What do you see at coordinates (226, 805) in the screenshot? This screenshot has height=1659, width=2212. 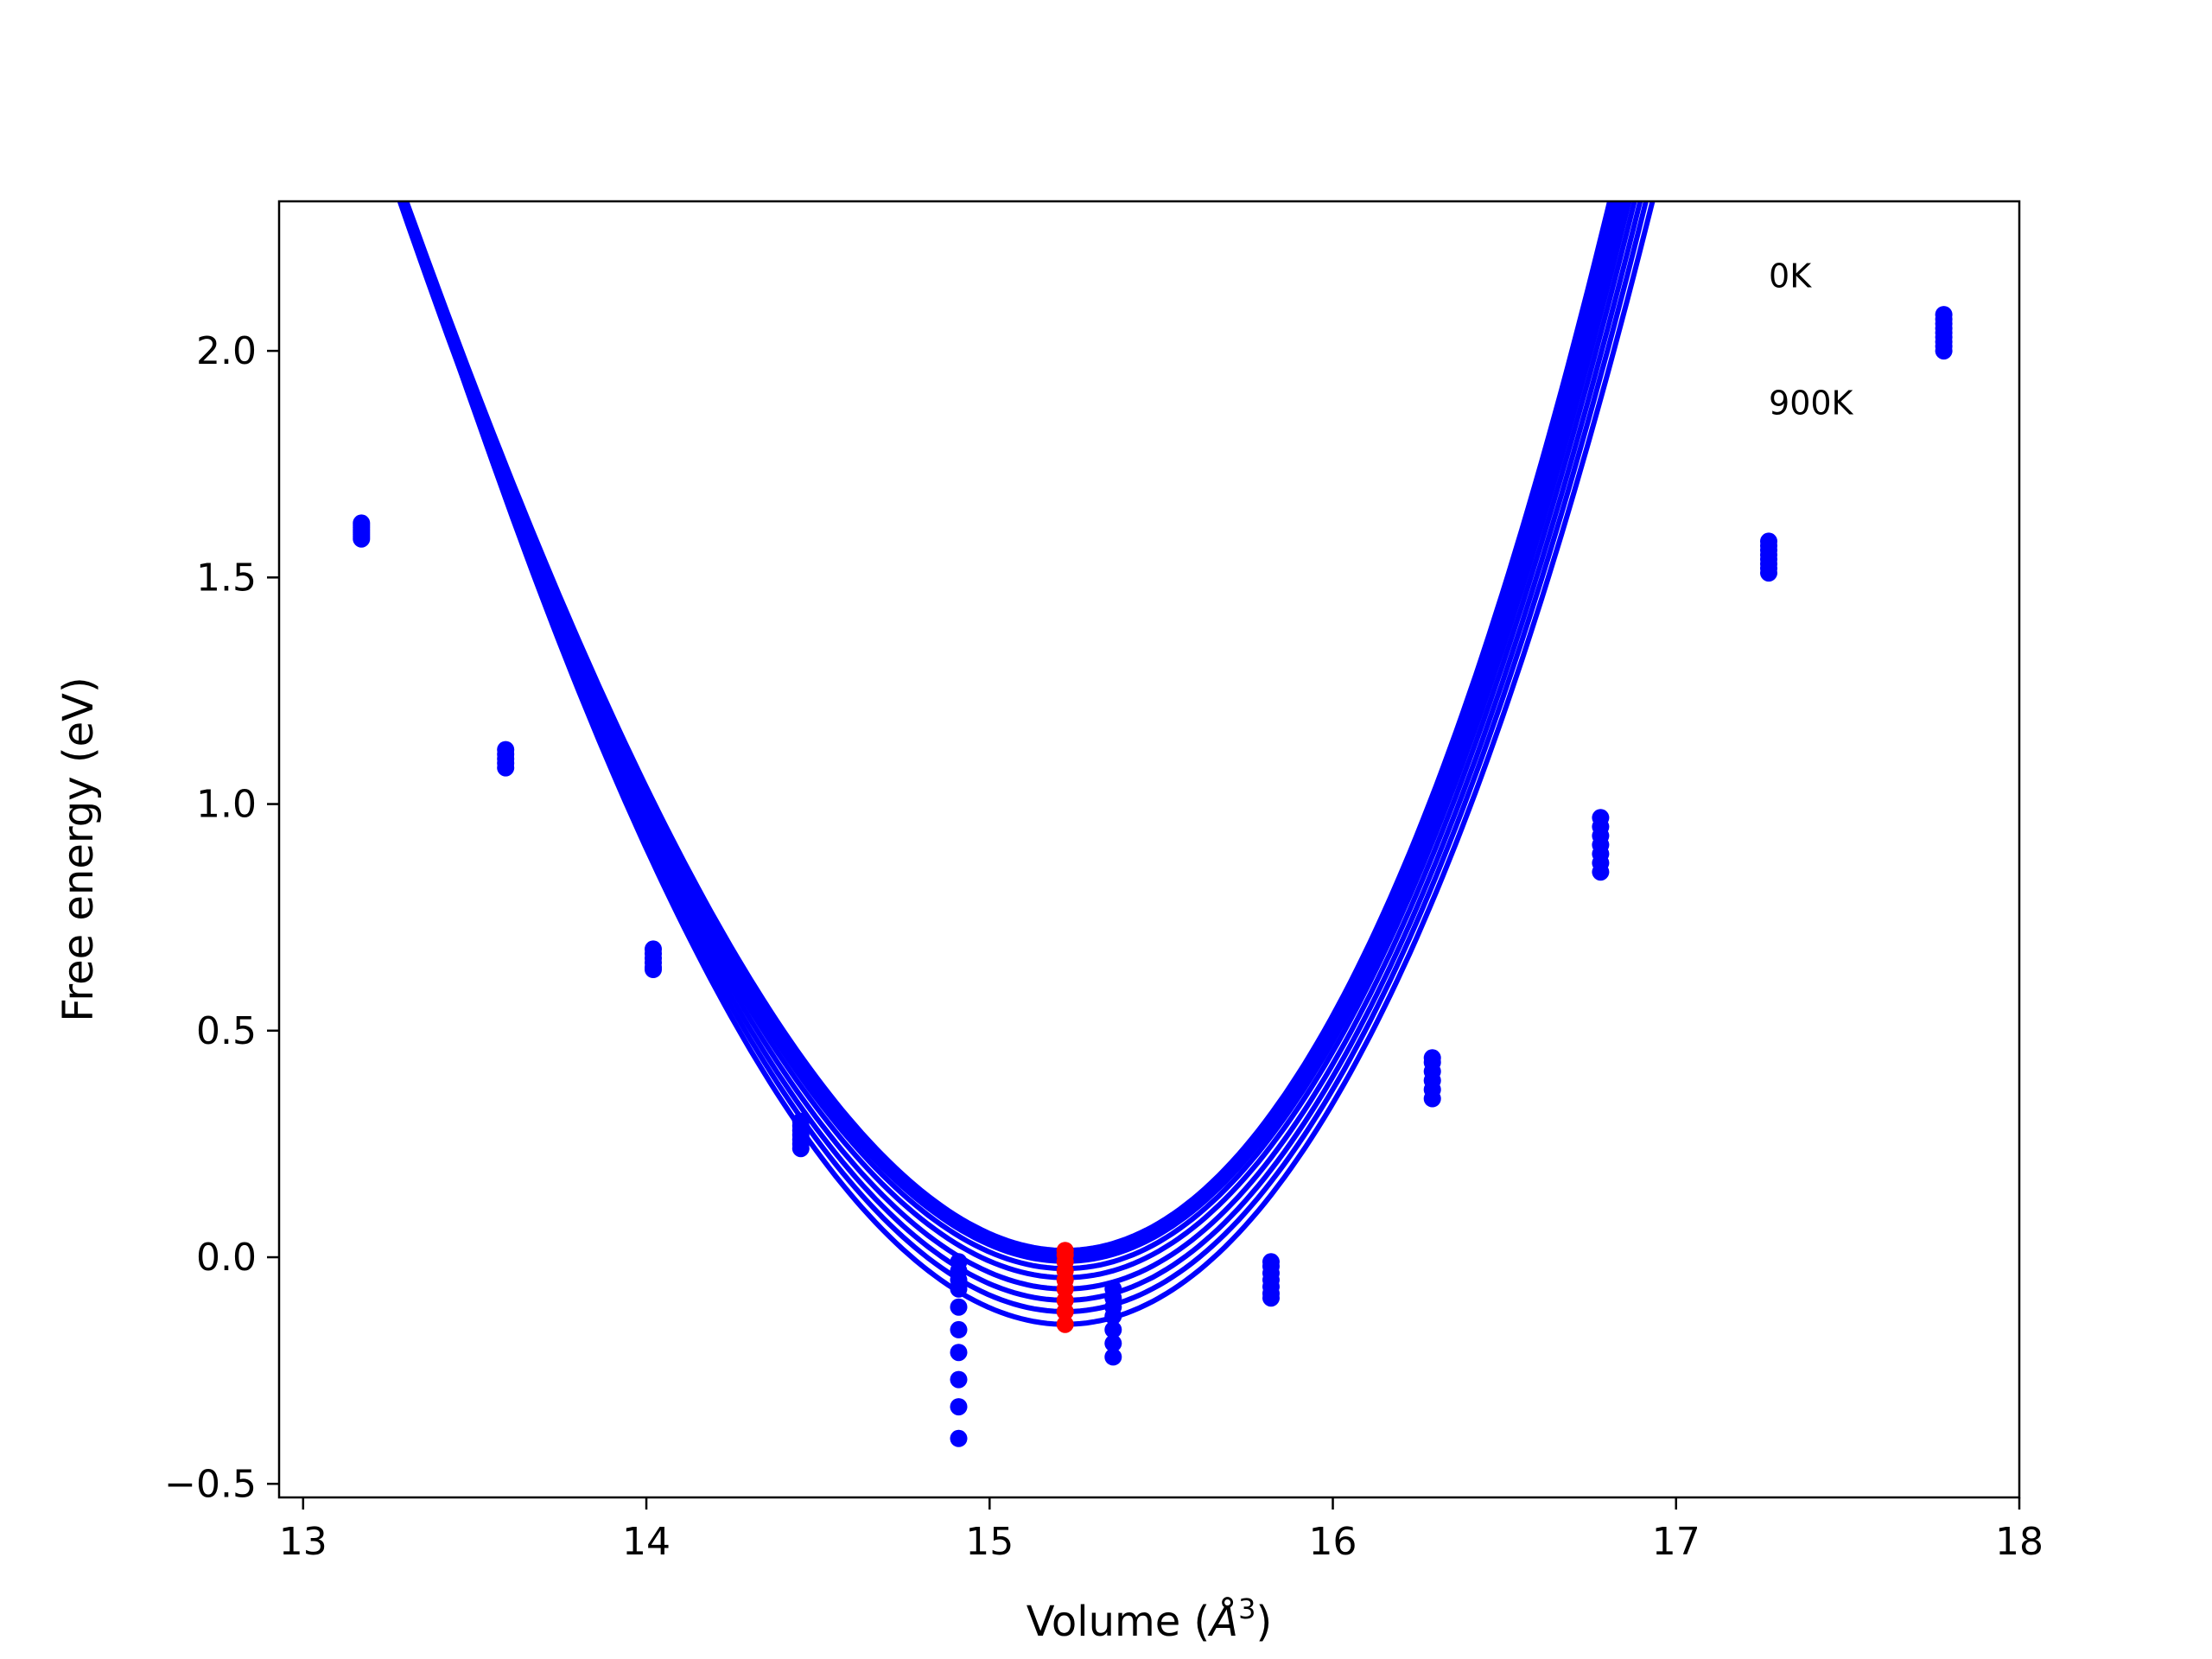 I see `y-tick-label-3: 1.0` at bounding box center [226, 805].